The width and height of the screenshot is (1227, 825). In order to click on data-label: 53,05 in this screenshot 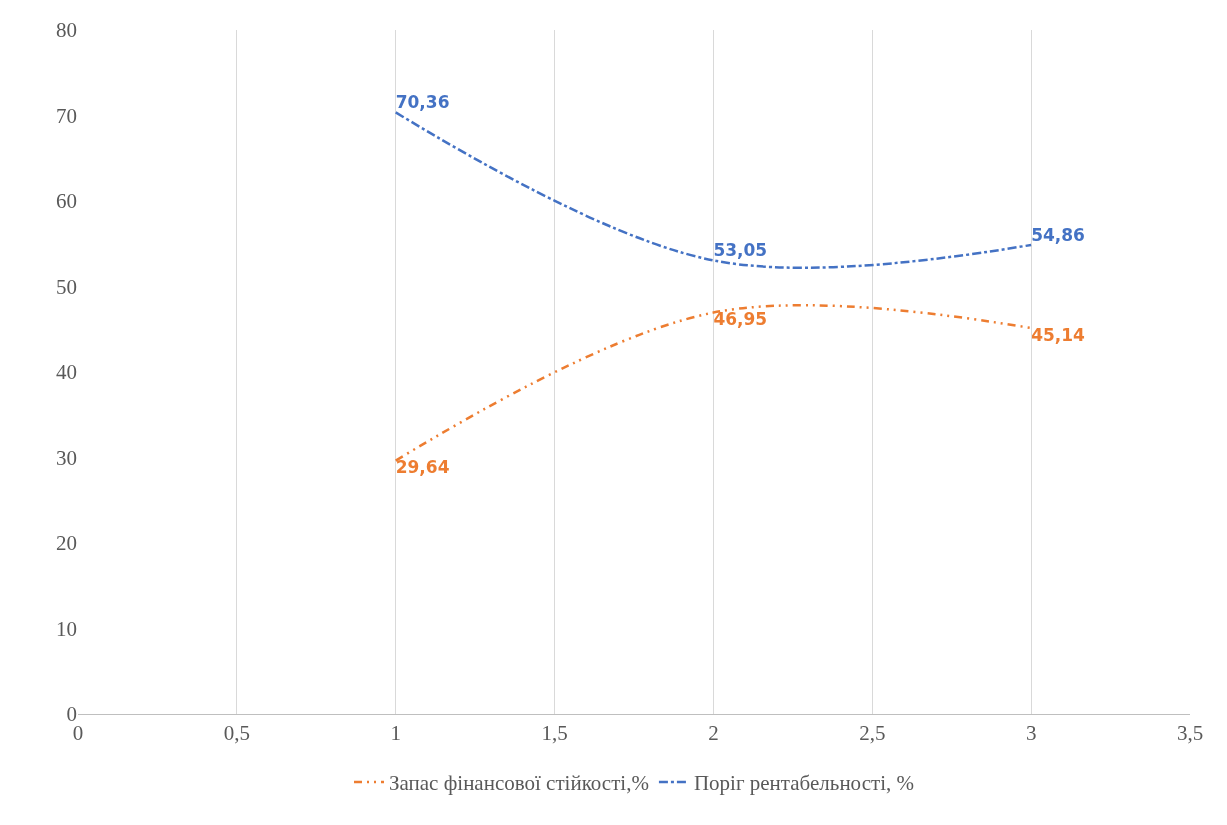, I will do `click(740, 250)`.